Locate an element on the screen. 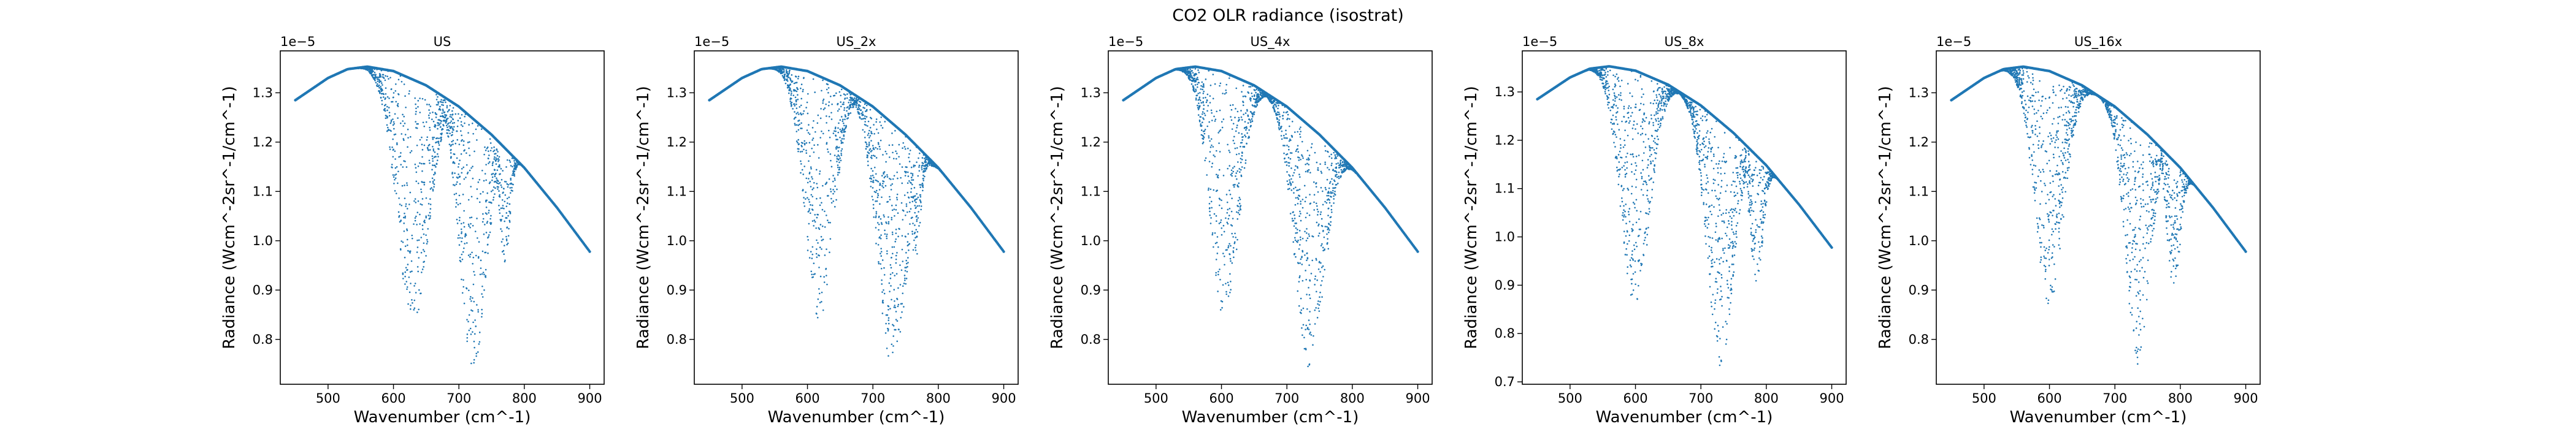  x-tick-label: 500 is located at coordinates (328, 398).